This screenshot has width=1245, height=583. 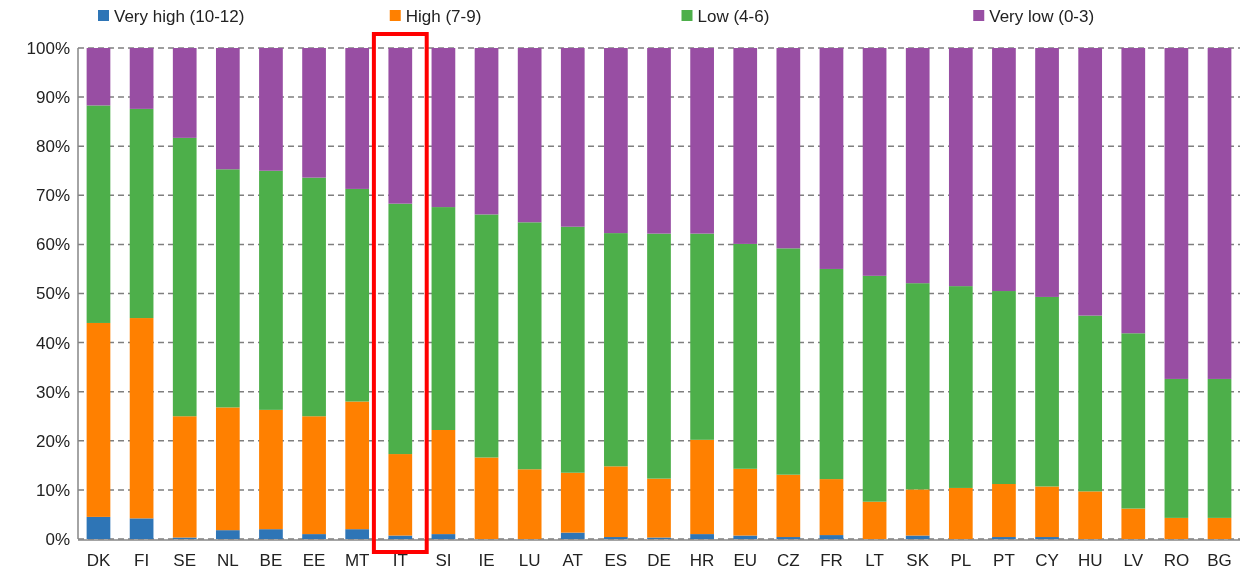 What do you see at coordinates (179, 16) in the screenshot?
I see `legend-label: Very high (10-12)` at bounding box center [179, 16].